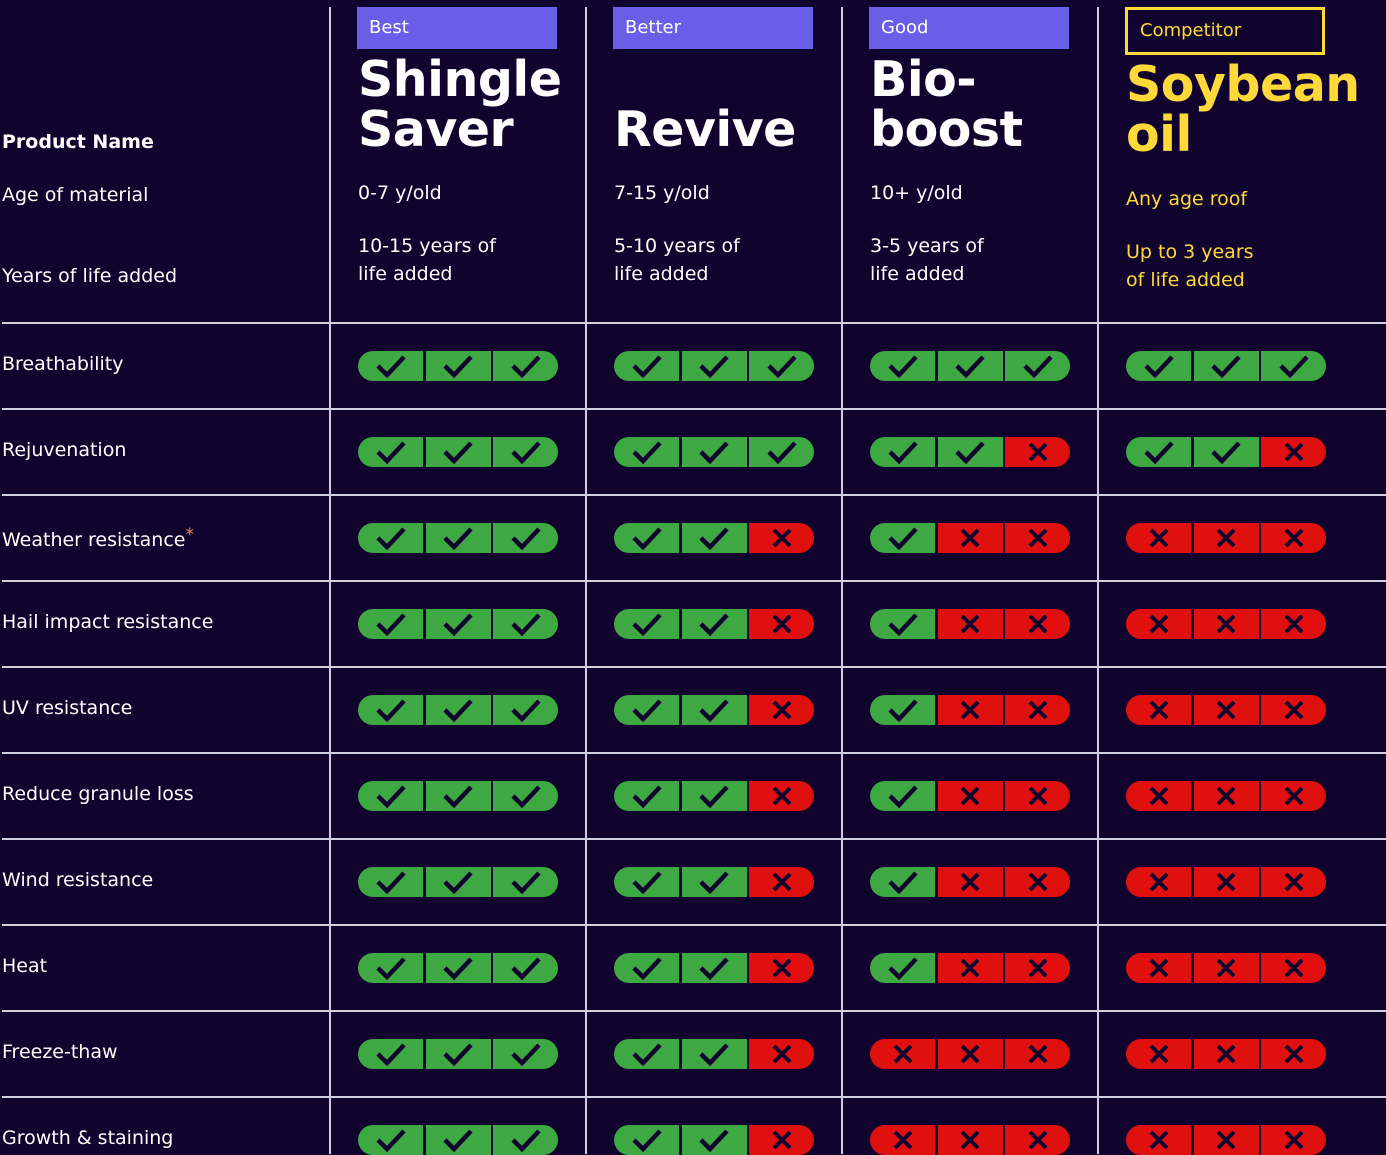 The image size is (1386, 1155). I want to click on badge: Best, so click(457, 28).